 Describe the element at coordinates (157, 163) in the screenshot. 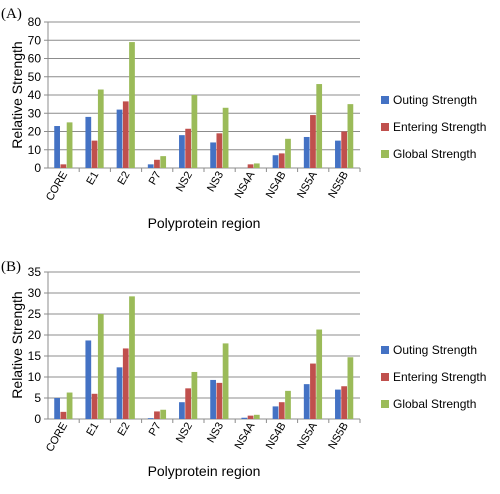

I see `bar-entering-strength-p7` at that location.